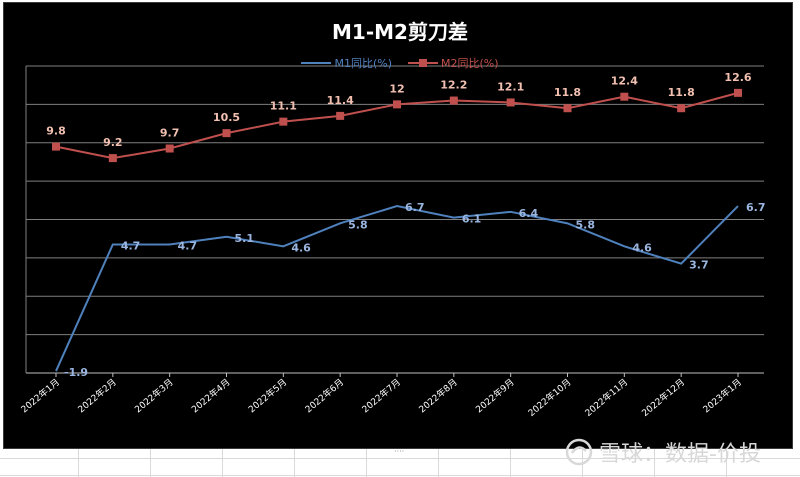 The image size is (800, 477). I want to click on data-label-m2: 12, so click(396, 88).